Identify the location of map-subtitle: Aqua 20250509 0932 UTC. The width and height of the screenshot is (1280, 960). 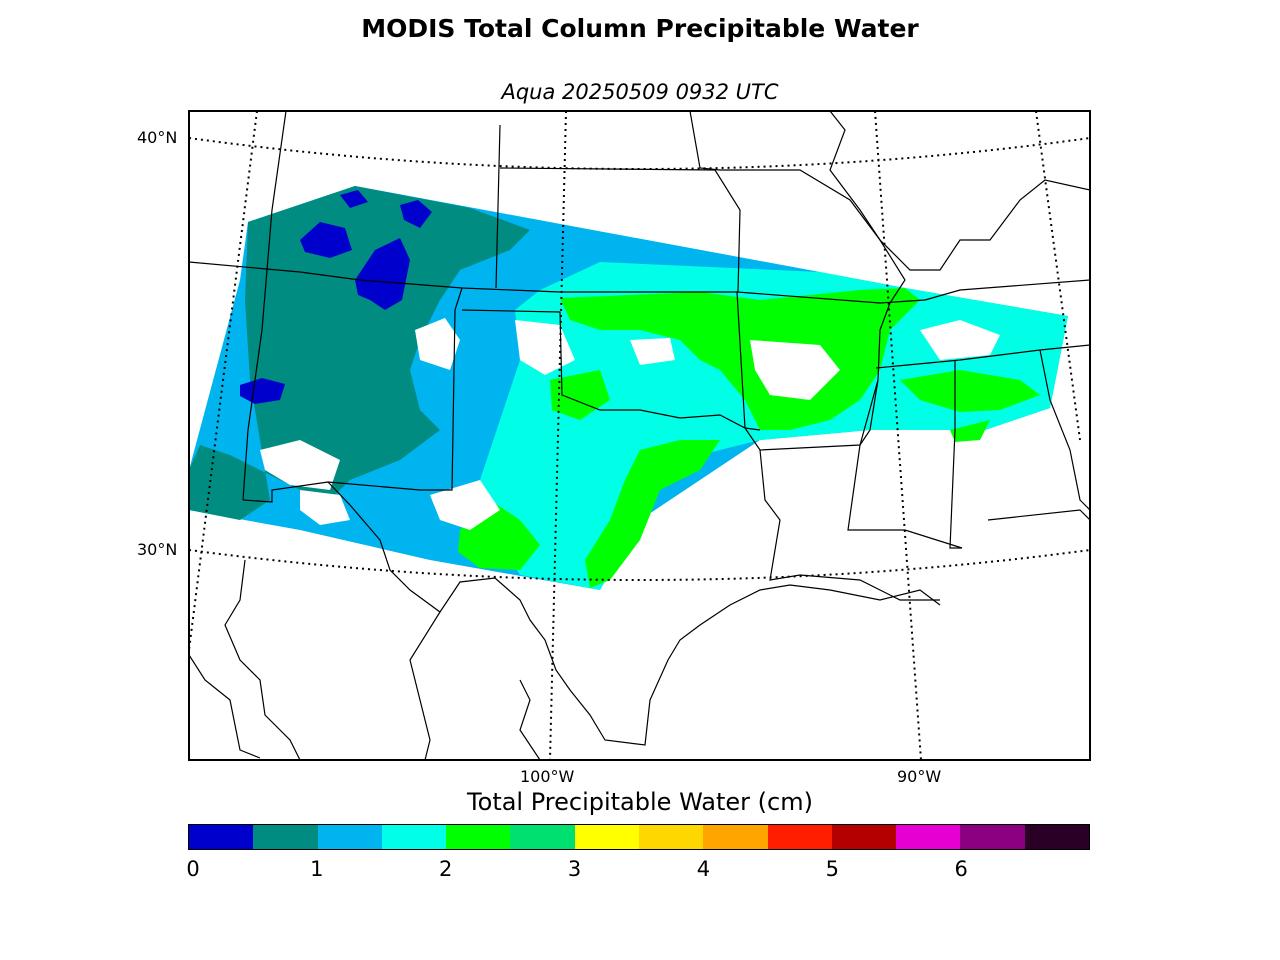
(640, 92).